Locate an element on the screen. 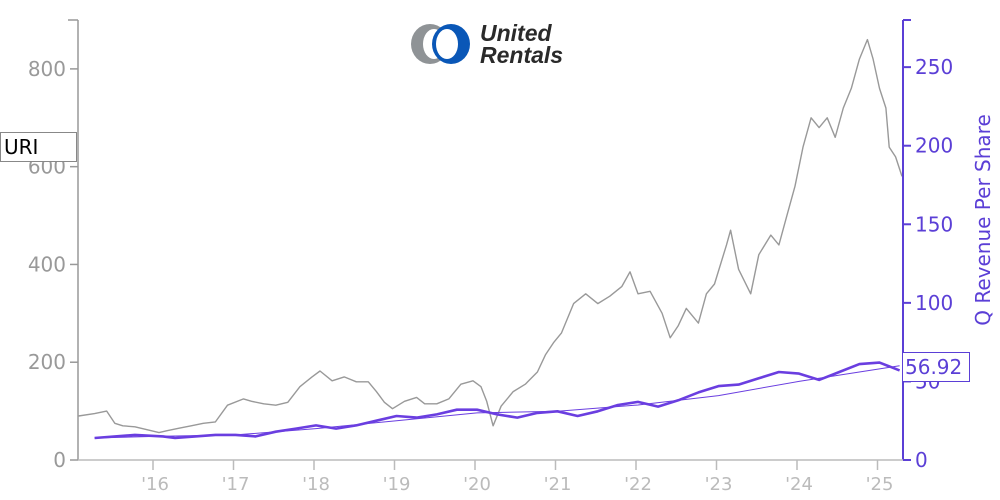 Image resolution: width=1000 pixels, height=500 pixels. company-logo: United Rentals is located at coordinates (492, 44).